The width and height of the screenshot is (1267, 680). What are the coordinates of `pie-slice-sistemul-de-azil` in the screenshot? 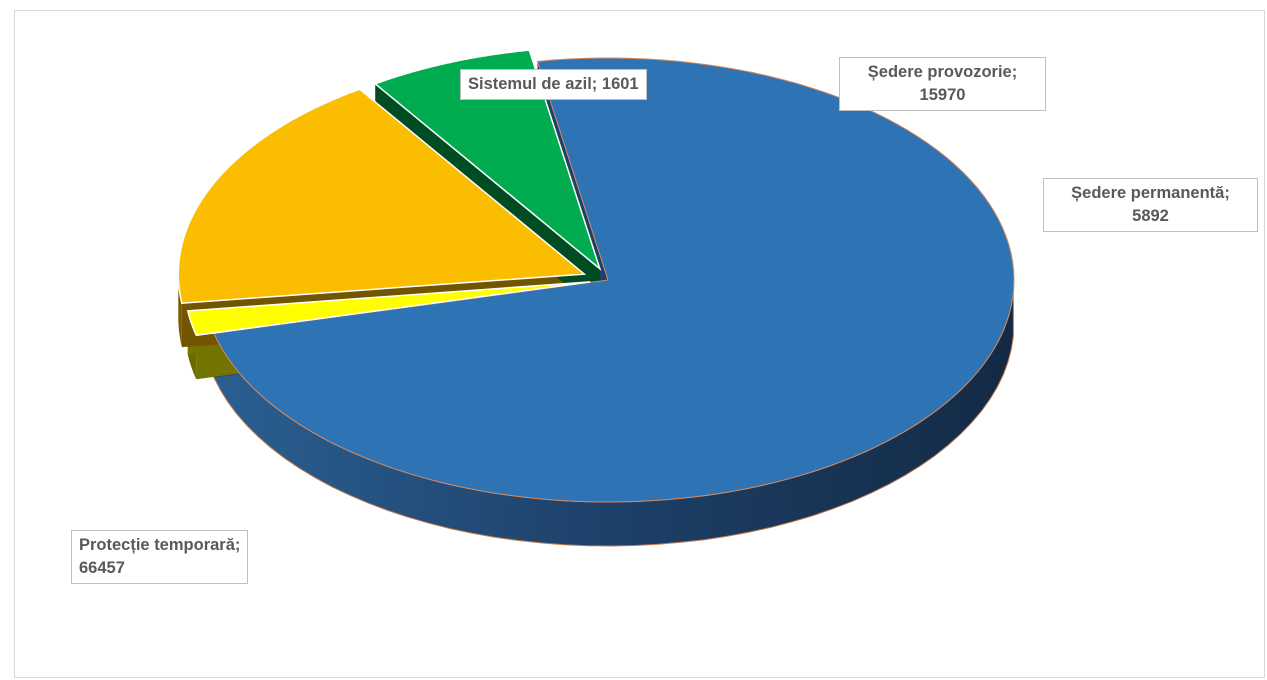 It's located at (388, 309).